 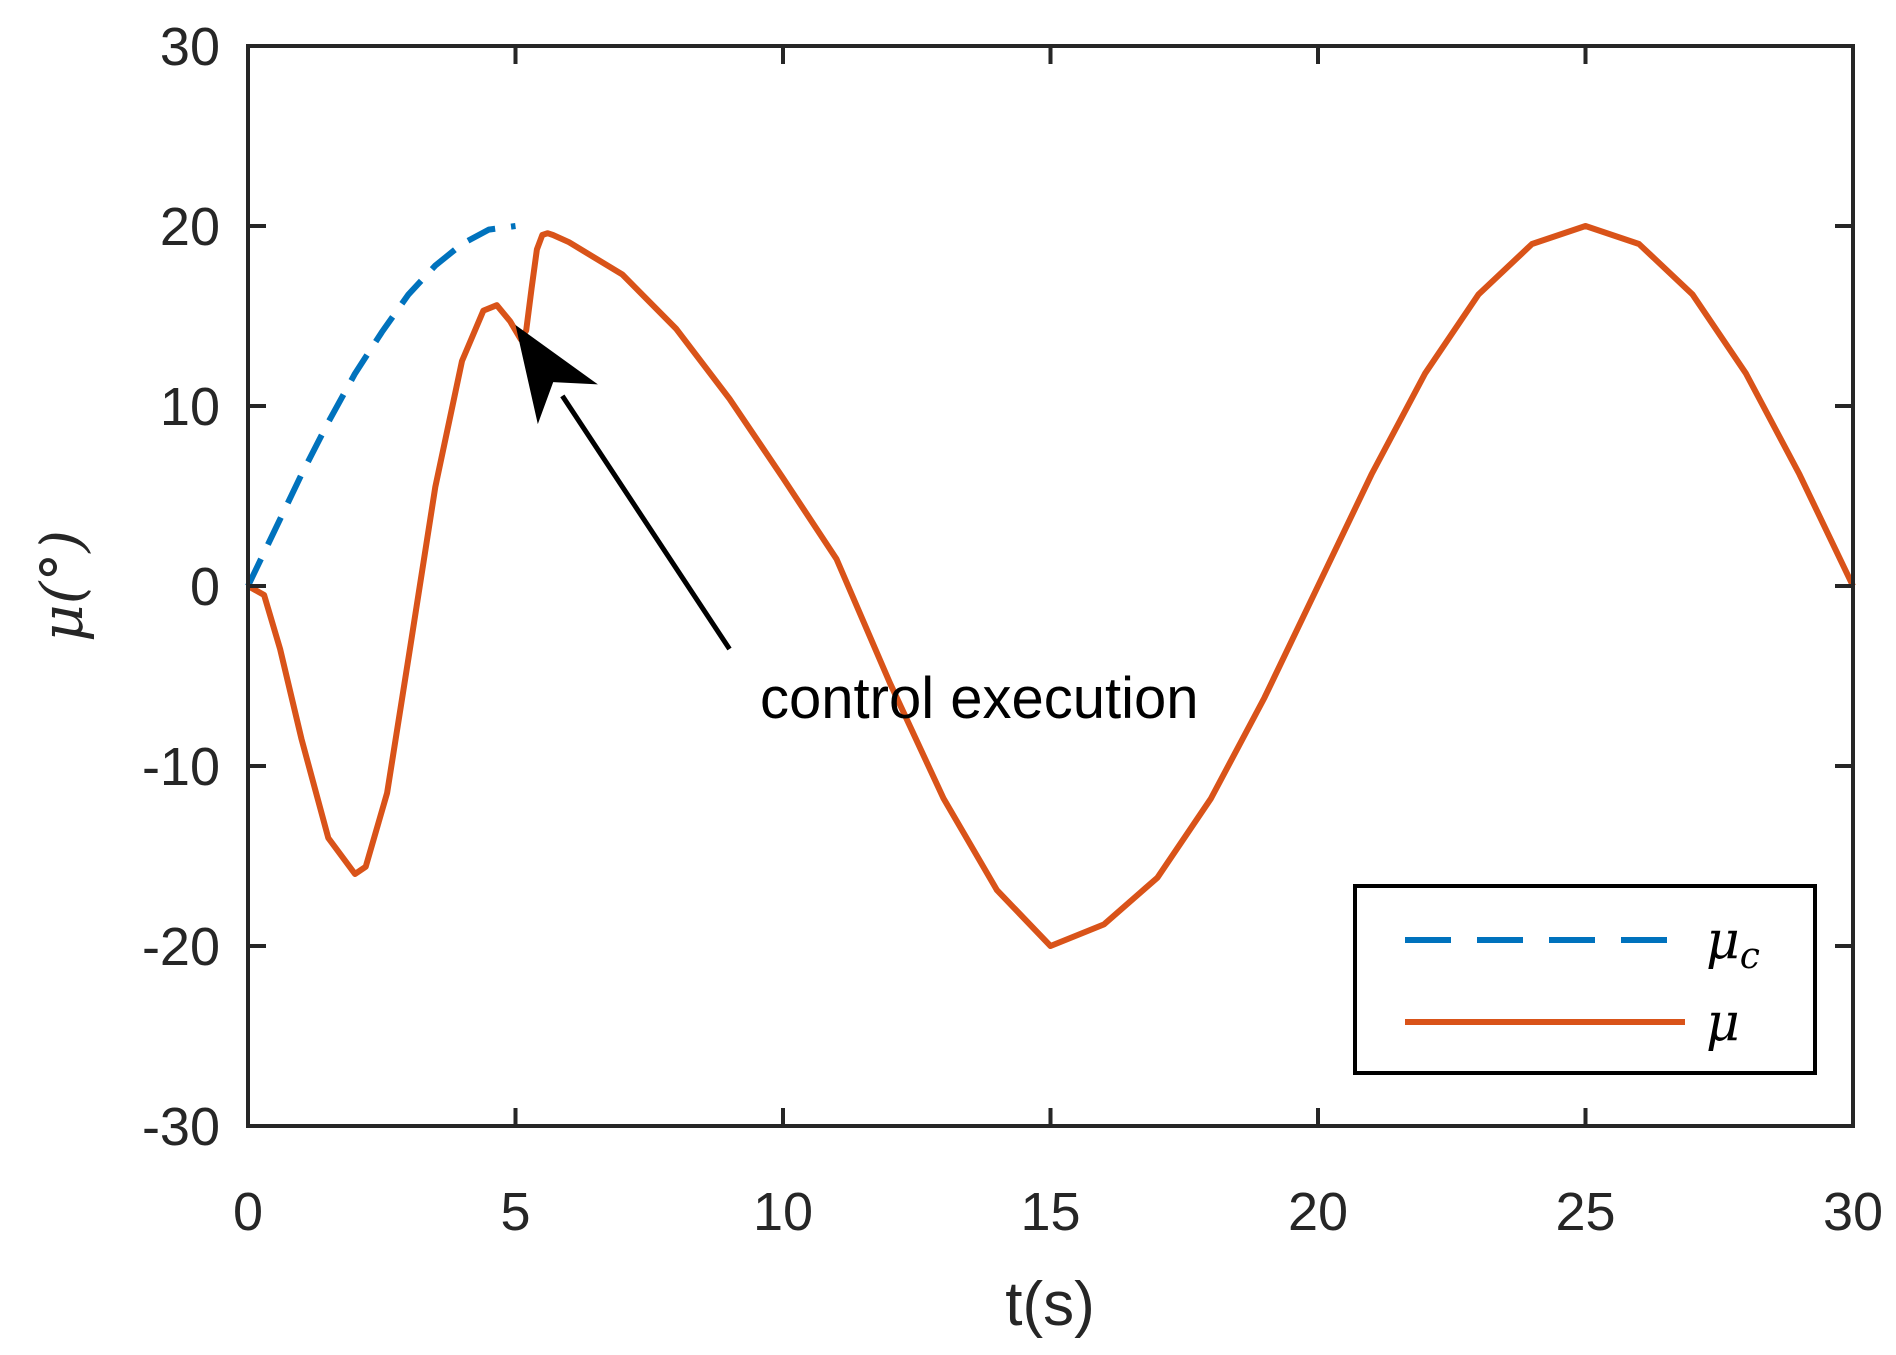 I want to click on y-tick-label: 30, so click(x=190, y=47).